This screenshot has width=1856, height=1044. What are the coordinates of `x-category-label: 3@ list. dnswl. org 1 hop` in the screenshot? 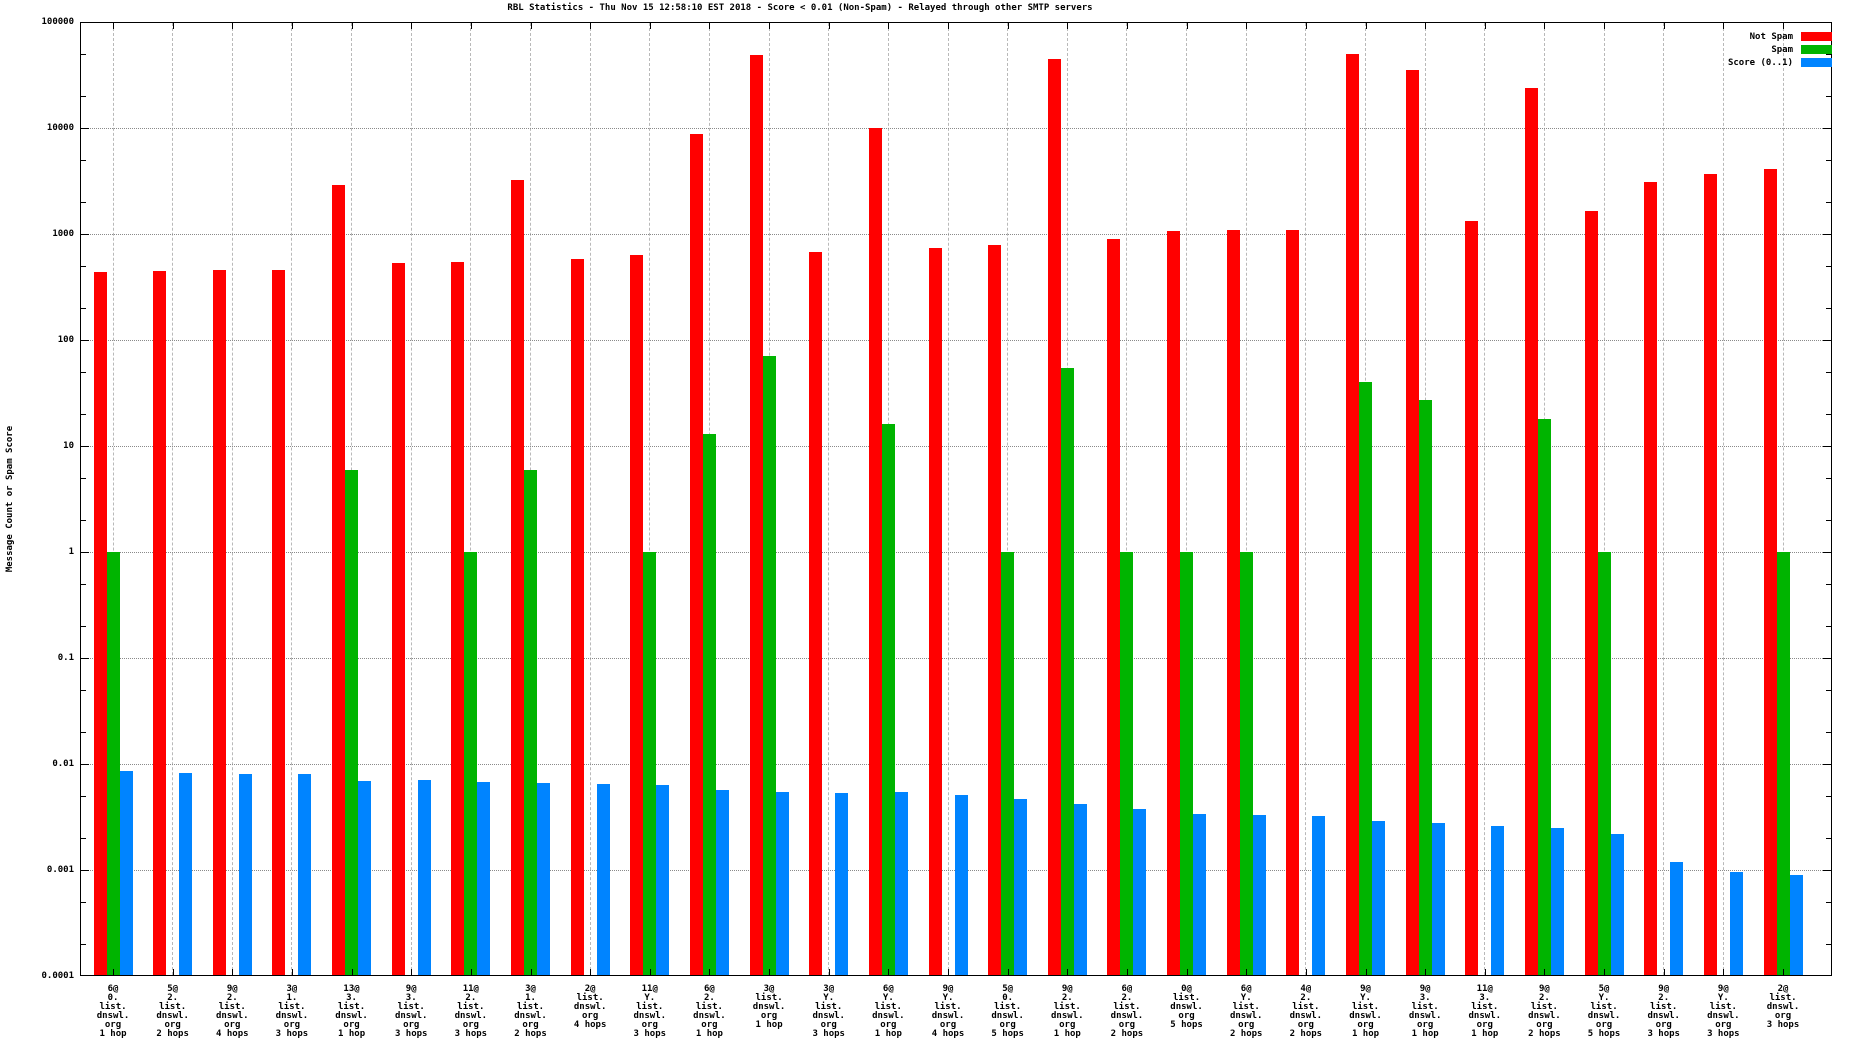 It's located at (769, 1007).